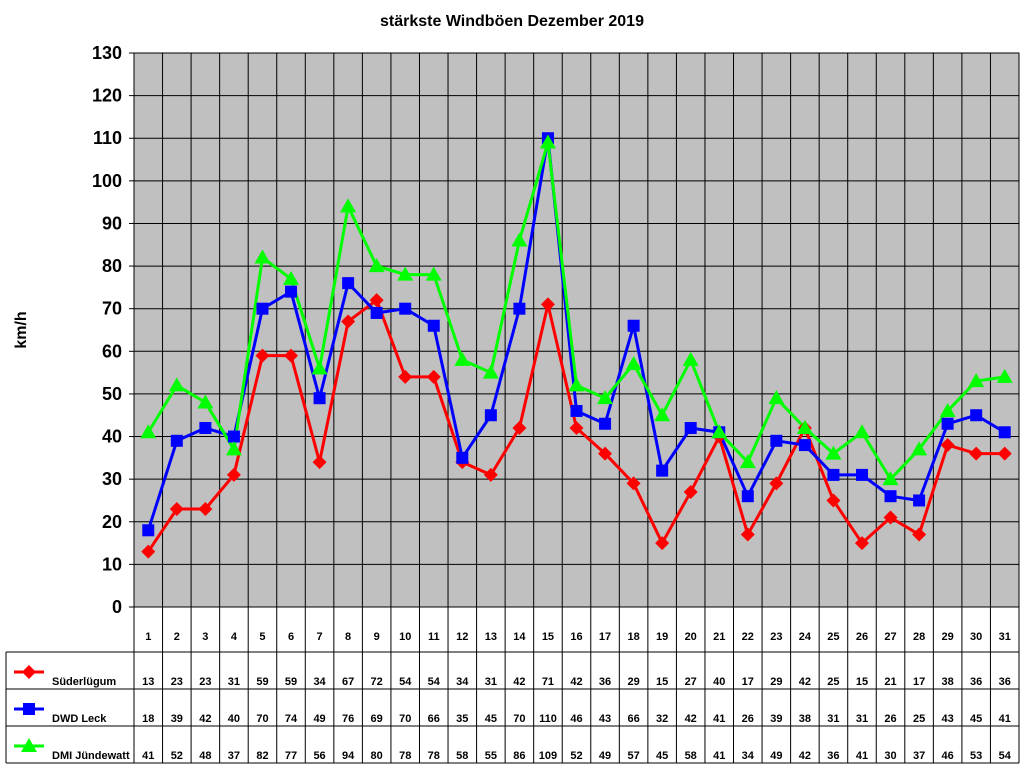 This screenshot has height=768, width=1024. What do you see at coordinates (112, 351) in the screenshot?
I see `y-tick-label: 60` at bounding box center [112, 351].